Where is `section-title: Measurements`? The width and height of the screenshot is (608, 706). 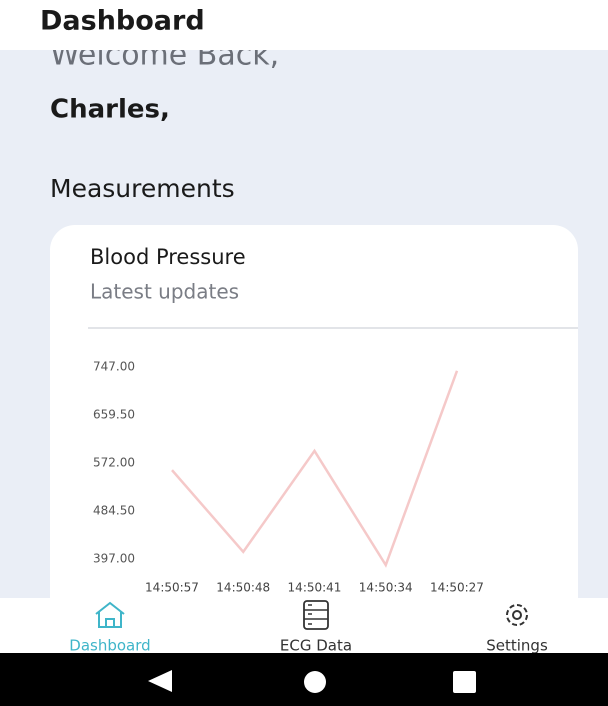 section-title: Measurements is located at coordinates (142, 188).